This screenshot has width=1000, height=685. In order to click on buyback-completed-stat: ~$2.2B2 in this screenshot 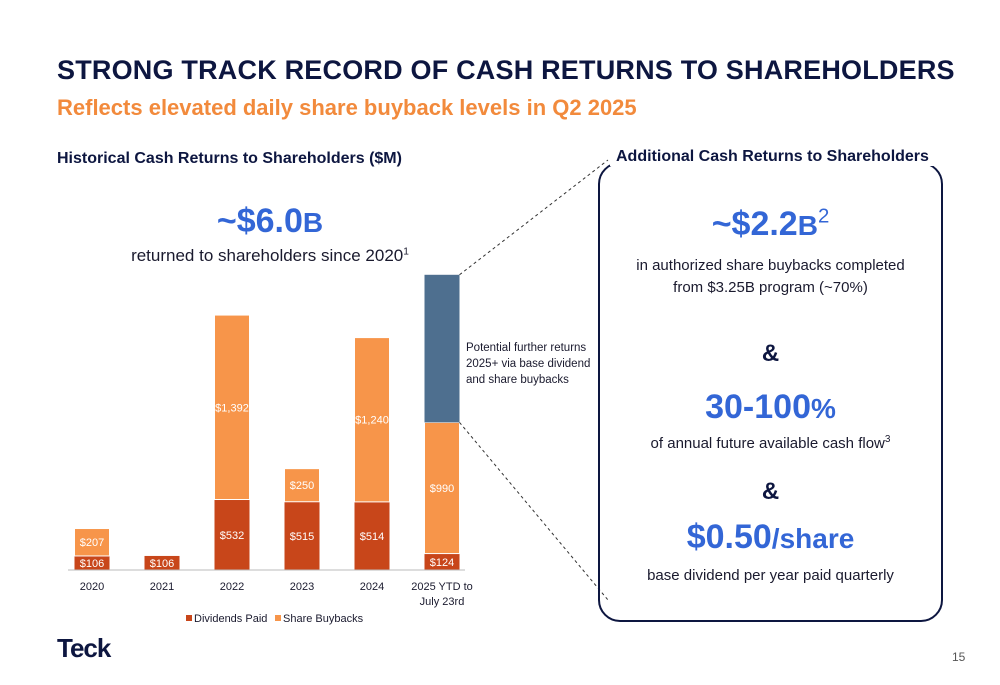, I will do `click(770, 224)`.